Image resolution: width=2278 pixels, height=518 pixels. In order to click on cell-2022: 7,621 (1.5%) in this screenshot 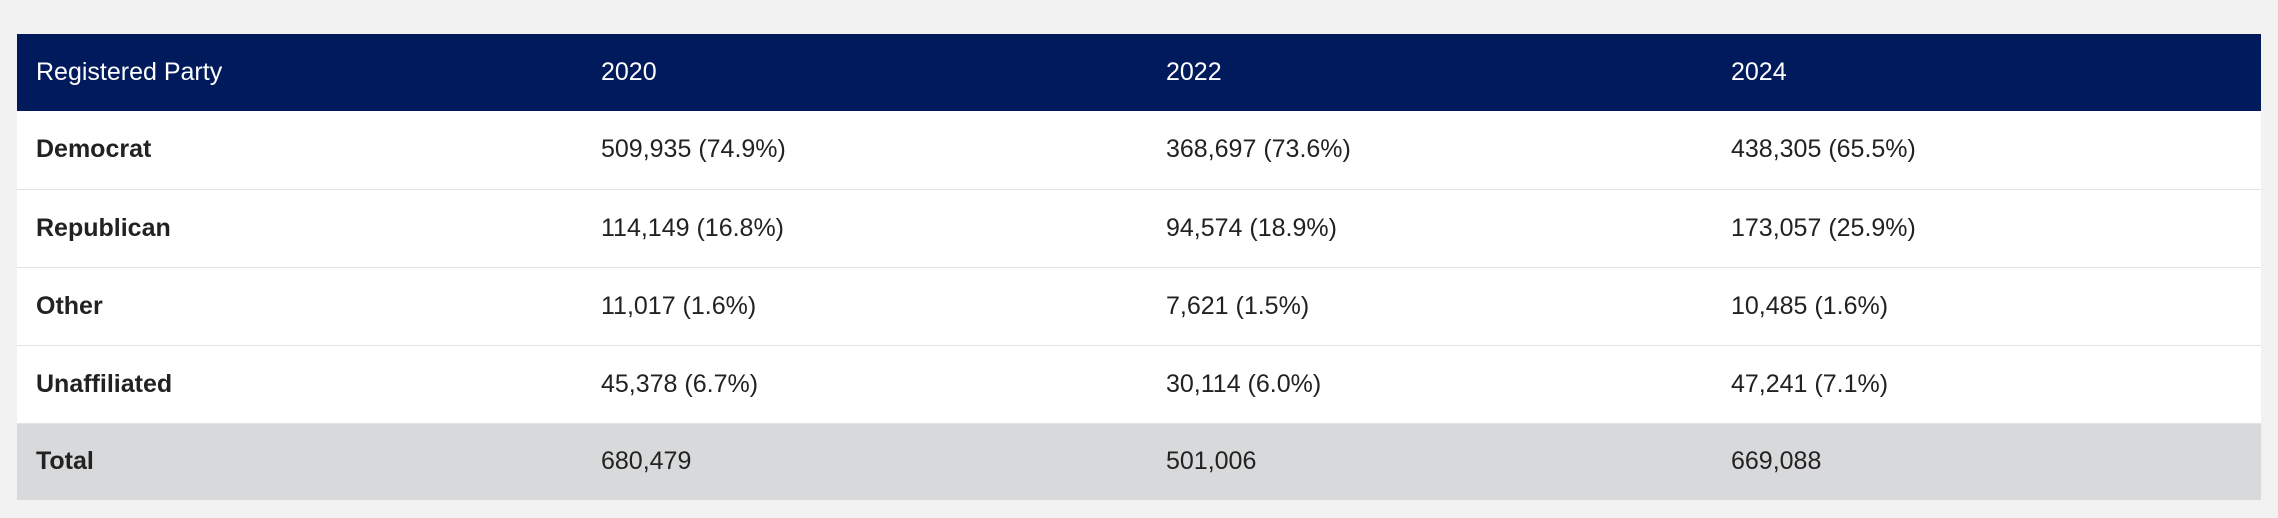, I will do `click(1238, 305)`.